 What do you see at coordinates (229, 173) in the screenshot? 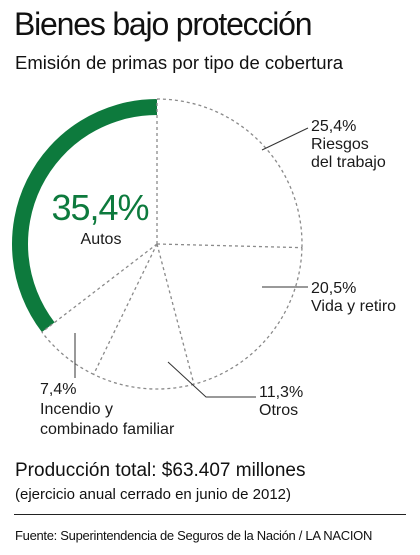
I see `pie-slice-riesgos-del-trabajo` at bounding box center [229, 173].